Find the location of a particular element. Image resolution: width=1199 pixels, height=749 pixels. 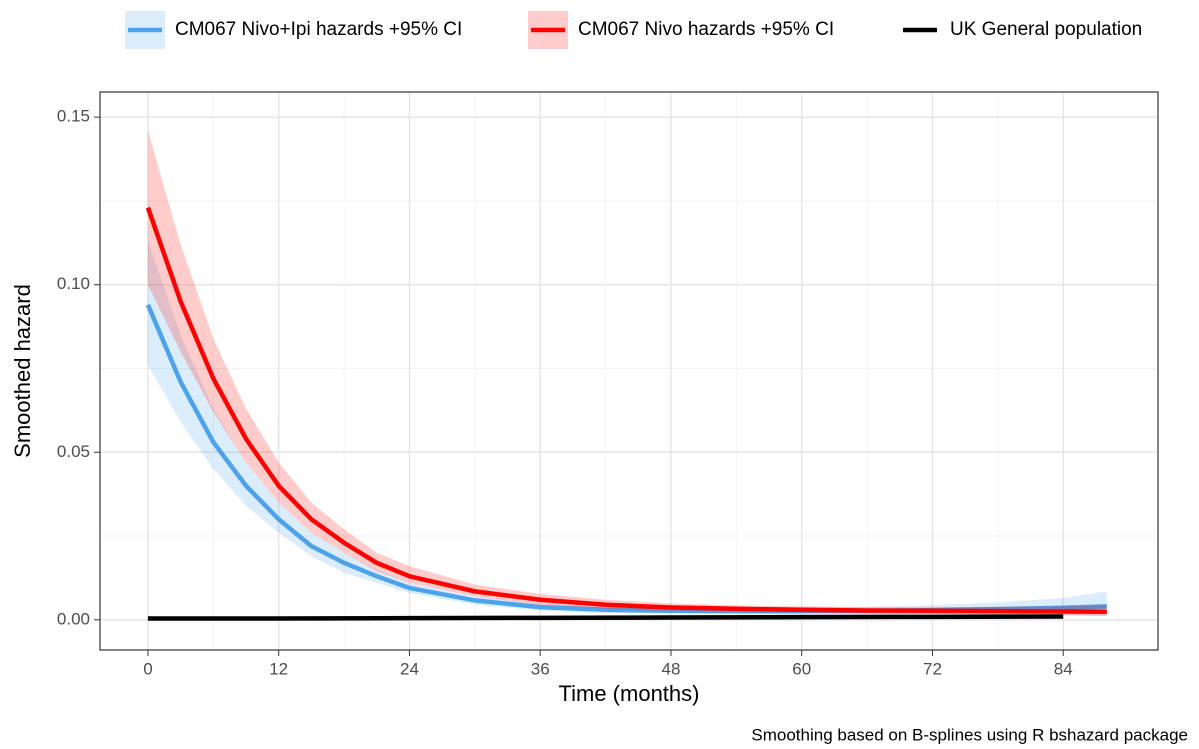

x-tick-label: 72 is located at coordinates (932, 668).